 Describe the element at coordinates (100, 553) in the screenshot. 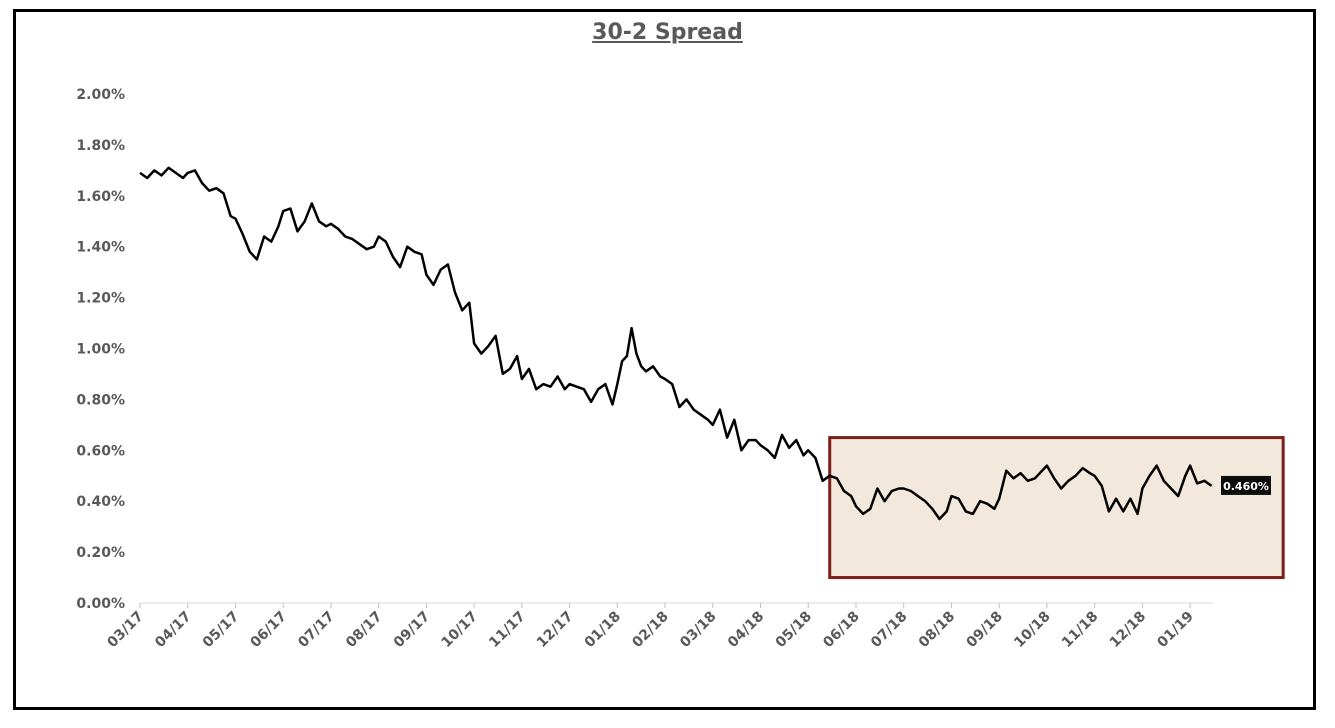

I see `y-tick-label: 0.20%` at that location.